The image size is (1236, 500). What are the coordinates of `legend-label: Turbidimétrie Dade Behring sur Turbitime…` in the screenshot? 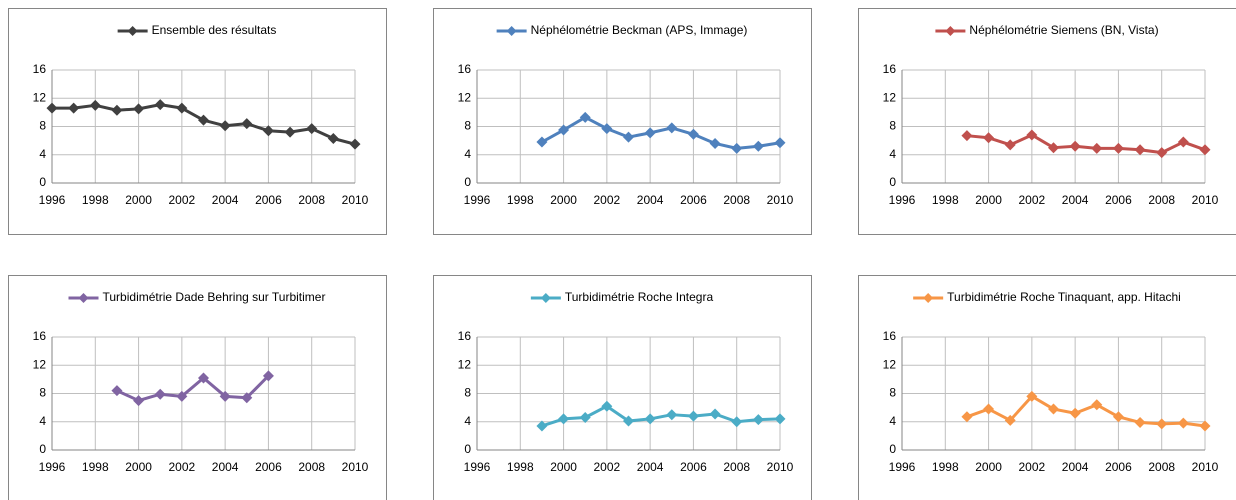 It's located at (214, 297).